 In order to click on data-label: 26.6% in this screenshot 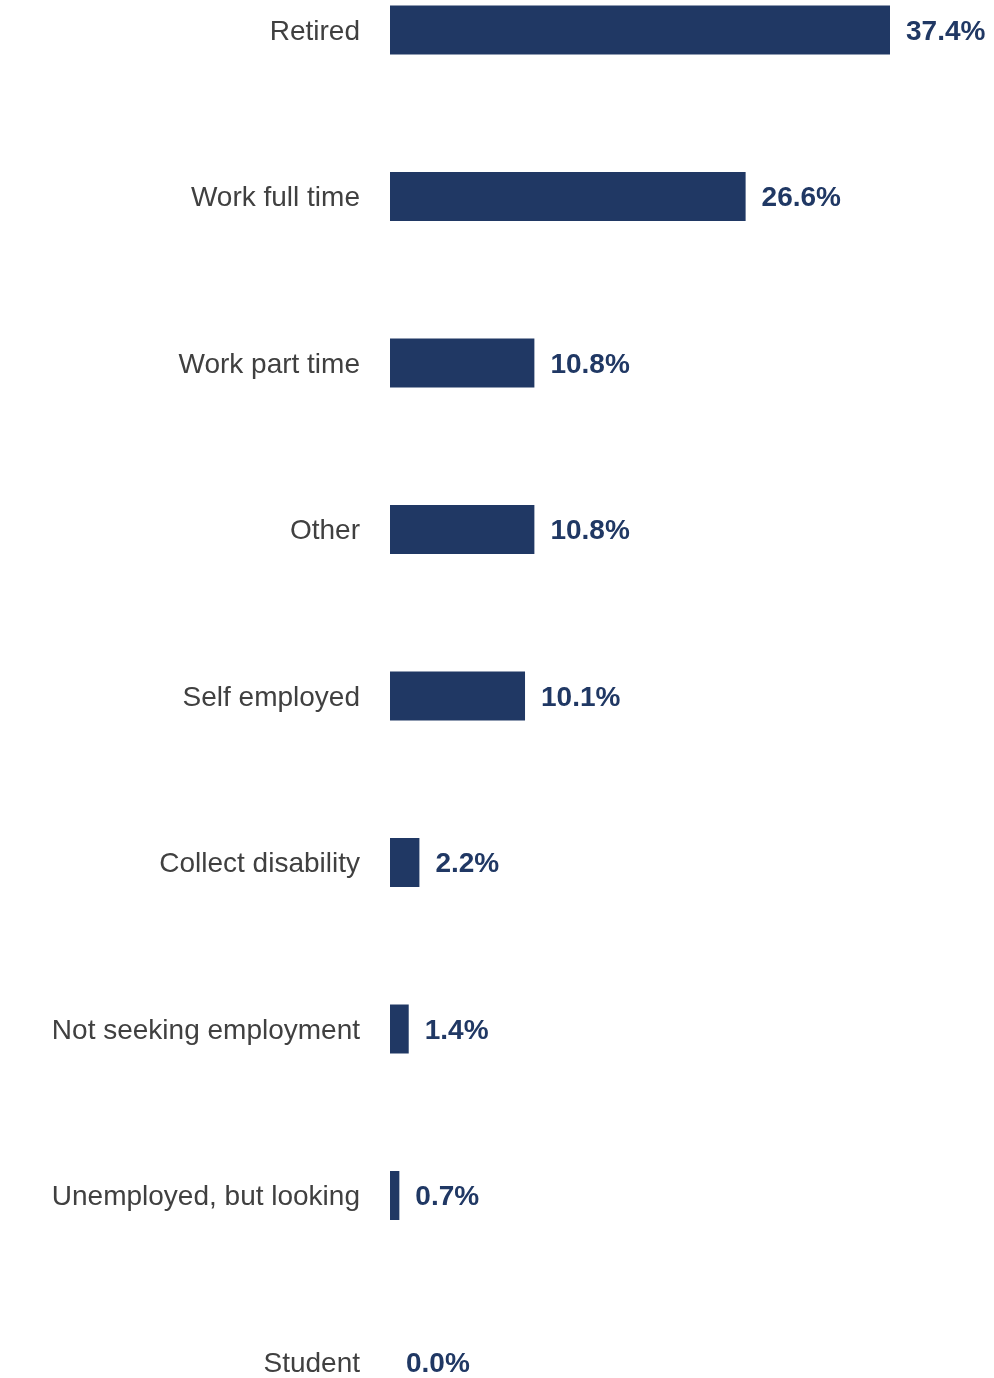, I will do `click(801, 196)`.